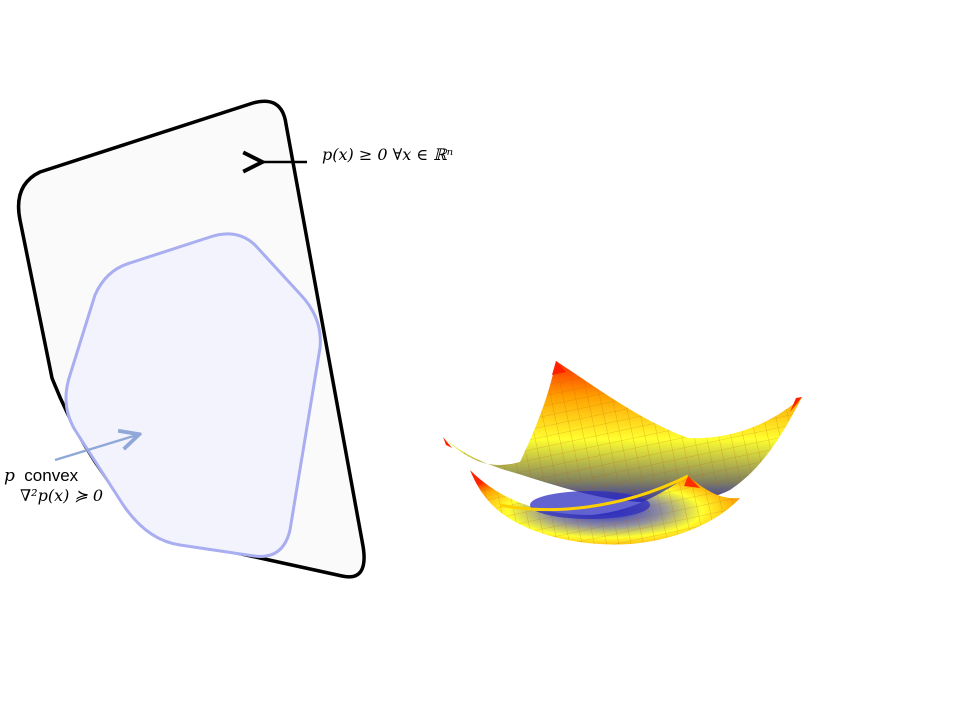 The height and width of the screenshot is (720, 960). What do you see at coordinates (61, 495) in the screenshot?
I see `convex-label-line2: ∇²p(x) ≽ 0` at bounding box center [61, 495].